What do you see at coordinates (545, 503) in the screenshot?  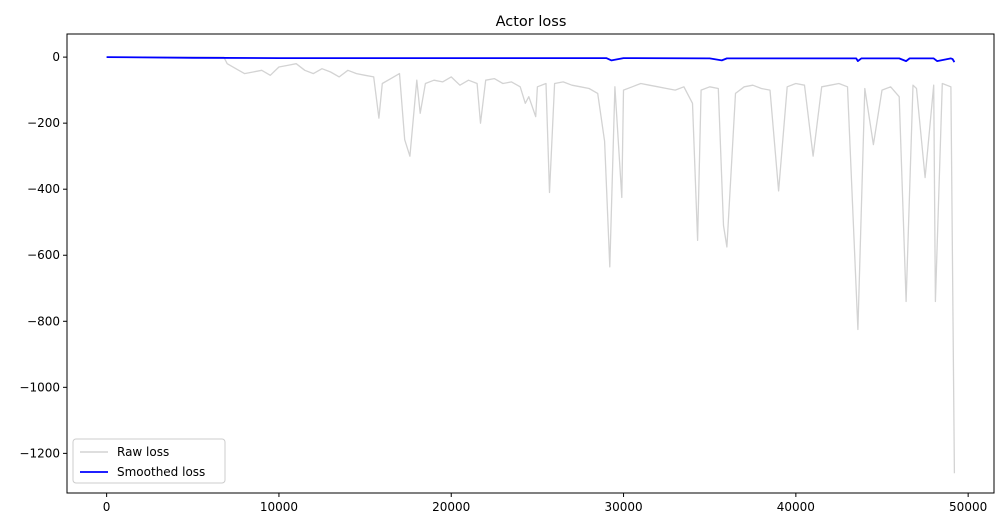 I see `x-axis: 0 10000 20000 30000 40000 50000` at bounding box center [545, 503].